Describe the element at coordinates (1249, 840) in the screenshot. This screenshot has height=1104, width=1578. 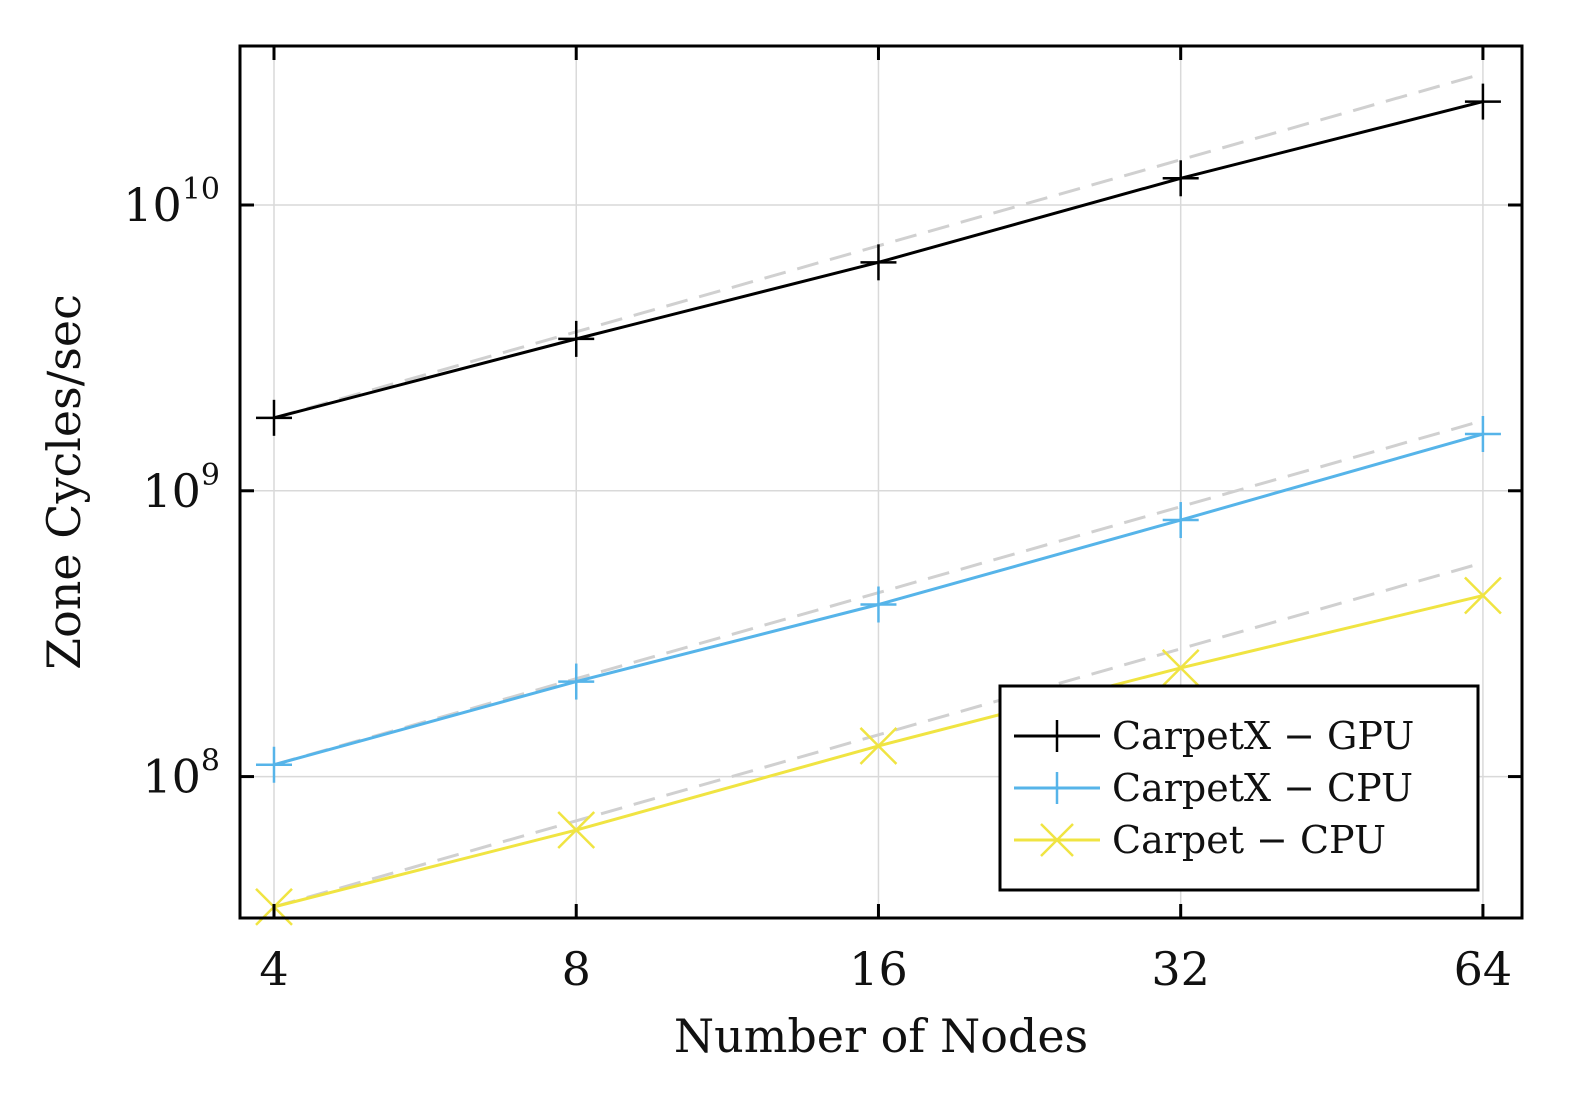
I see `legend-label: Carpet − CPU` at that location.